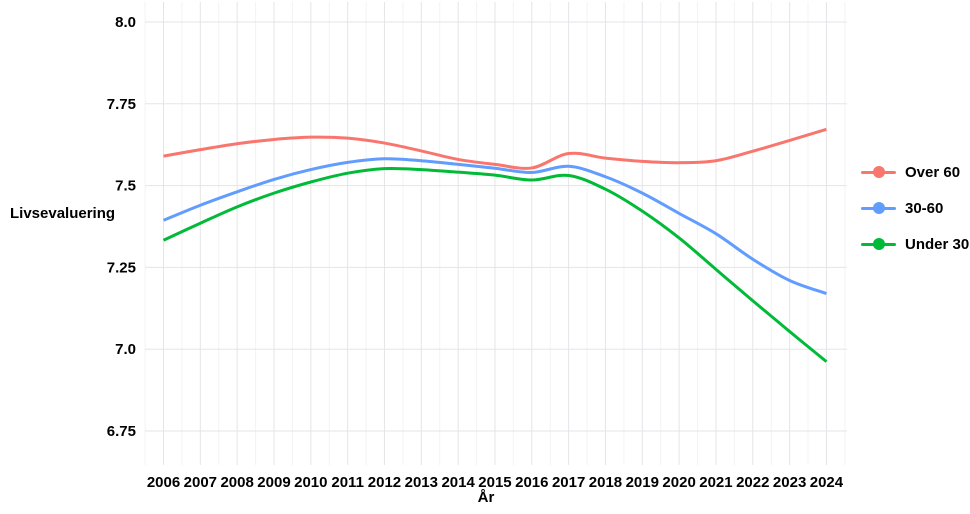 The height and width of the screenshot is (514, 970). I want to click on x-tick-label: 2023, so click(789, 482).